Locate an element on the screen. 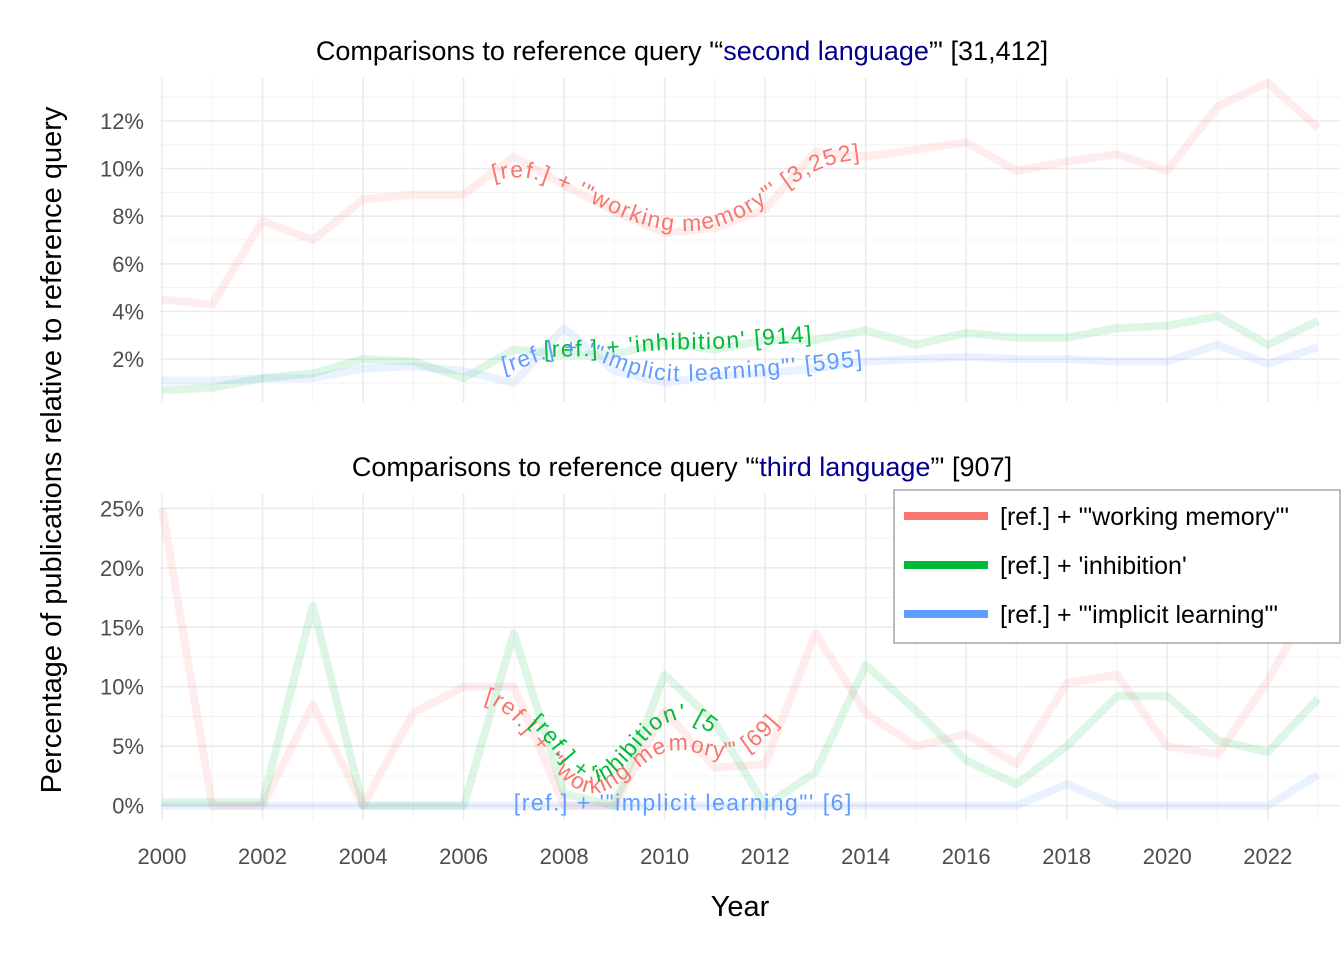  x-tick-label: 2000 is located at coordinates (162, 856).